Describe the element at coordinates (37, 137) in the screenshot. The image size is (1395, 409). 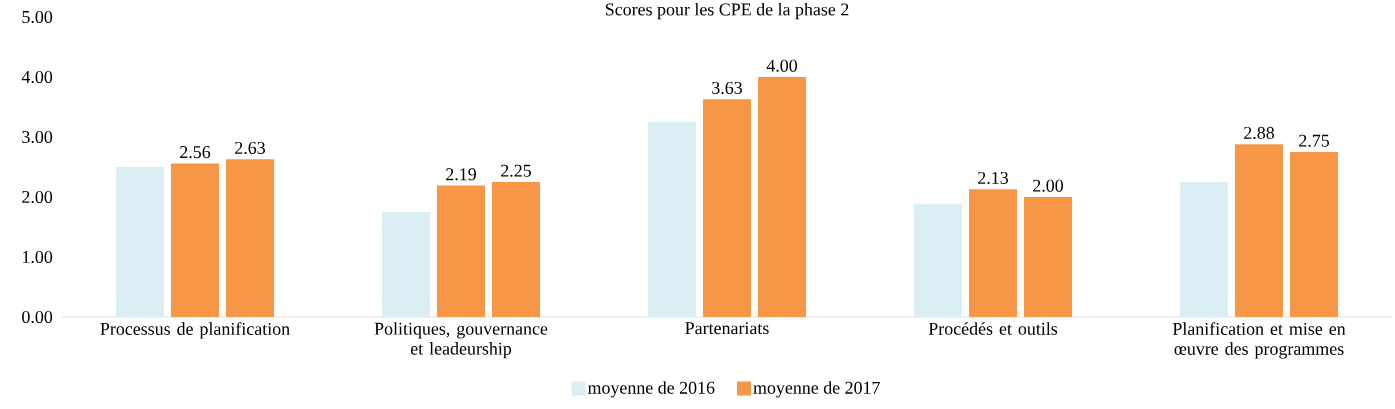
I see `y-tick-label: 3.00` at that location.